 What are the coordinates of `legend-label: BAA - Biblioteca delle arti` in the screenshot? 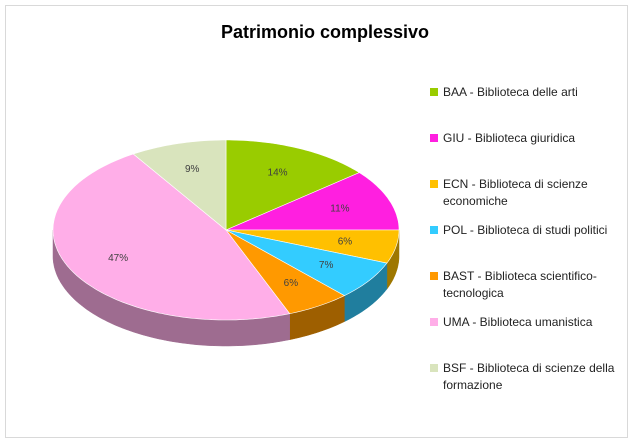 It's located at (510, 92).